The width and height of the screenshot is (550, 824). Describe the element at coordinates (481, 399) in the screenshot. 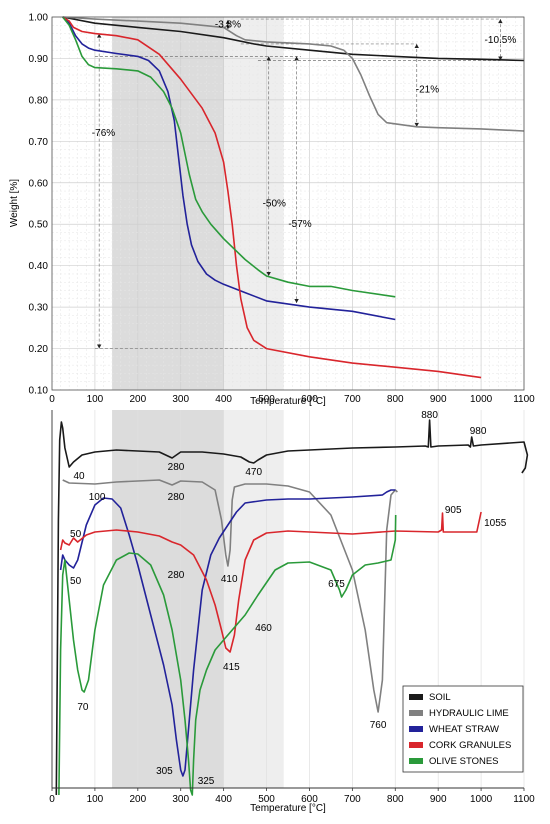

I see `top-x-tick: 1000` at that location.